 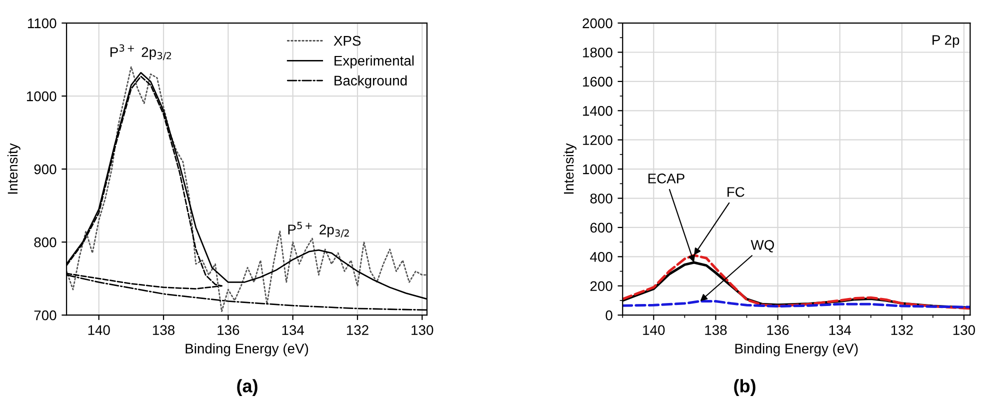 What do you see at coordinates (597, 23) in the screenshot?
I see `y-tick-label: 2000` at bounding box center [597, 23].